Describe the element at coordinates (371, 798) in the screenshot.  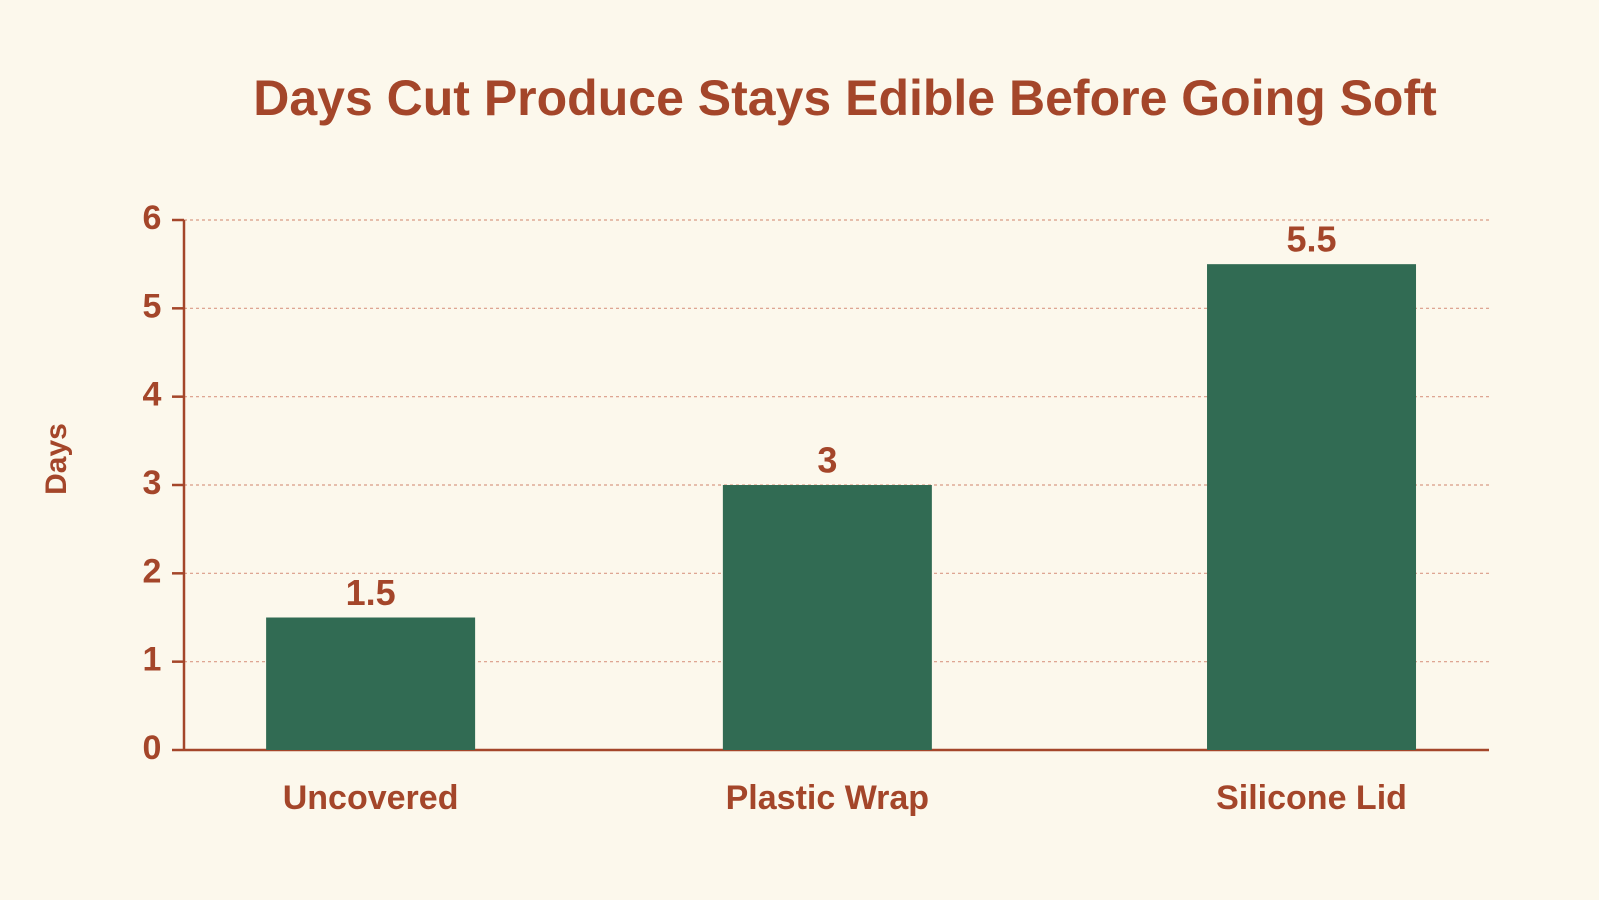
I see `x-tick-label: Uncovered` at that location.